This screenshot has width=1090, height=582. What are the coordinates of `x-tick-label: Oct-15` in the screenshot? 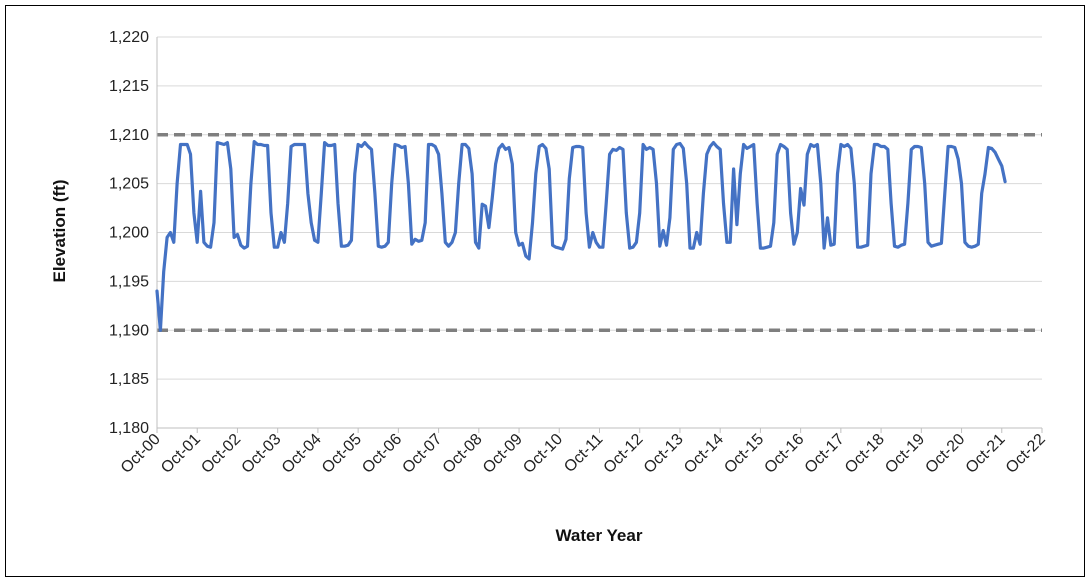 It's located at (744, 454).